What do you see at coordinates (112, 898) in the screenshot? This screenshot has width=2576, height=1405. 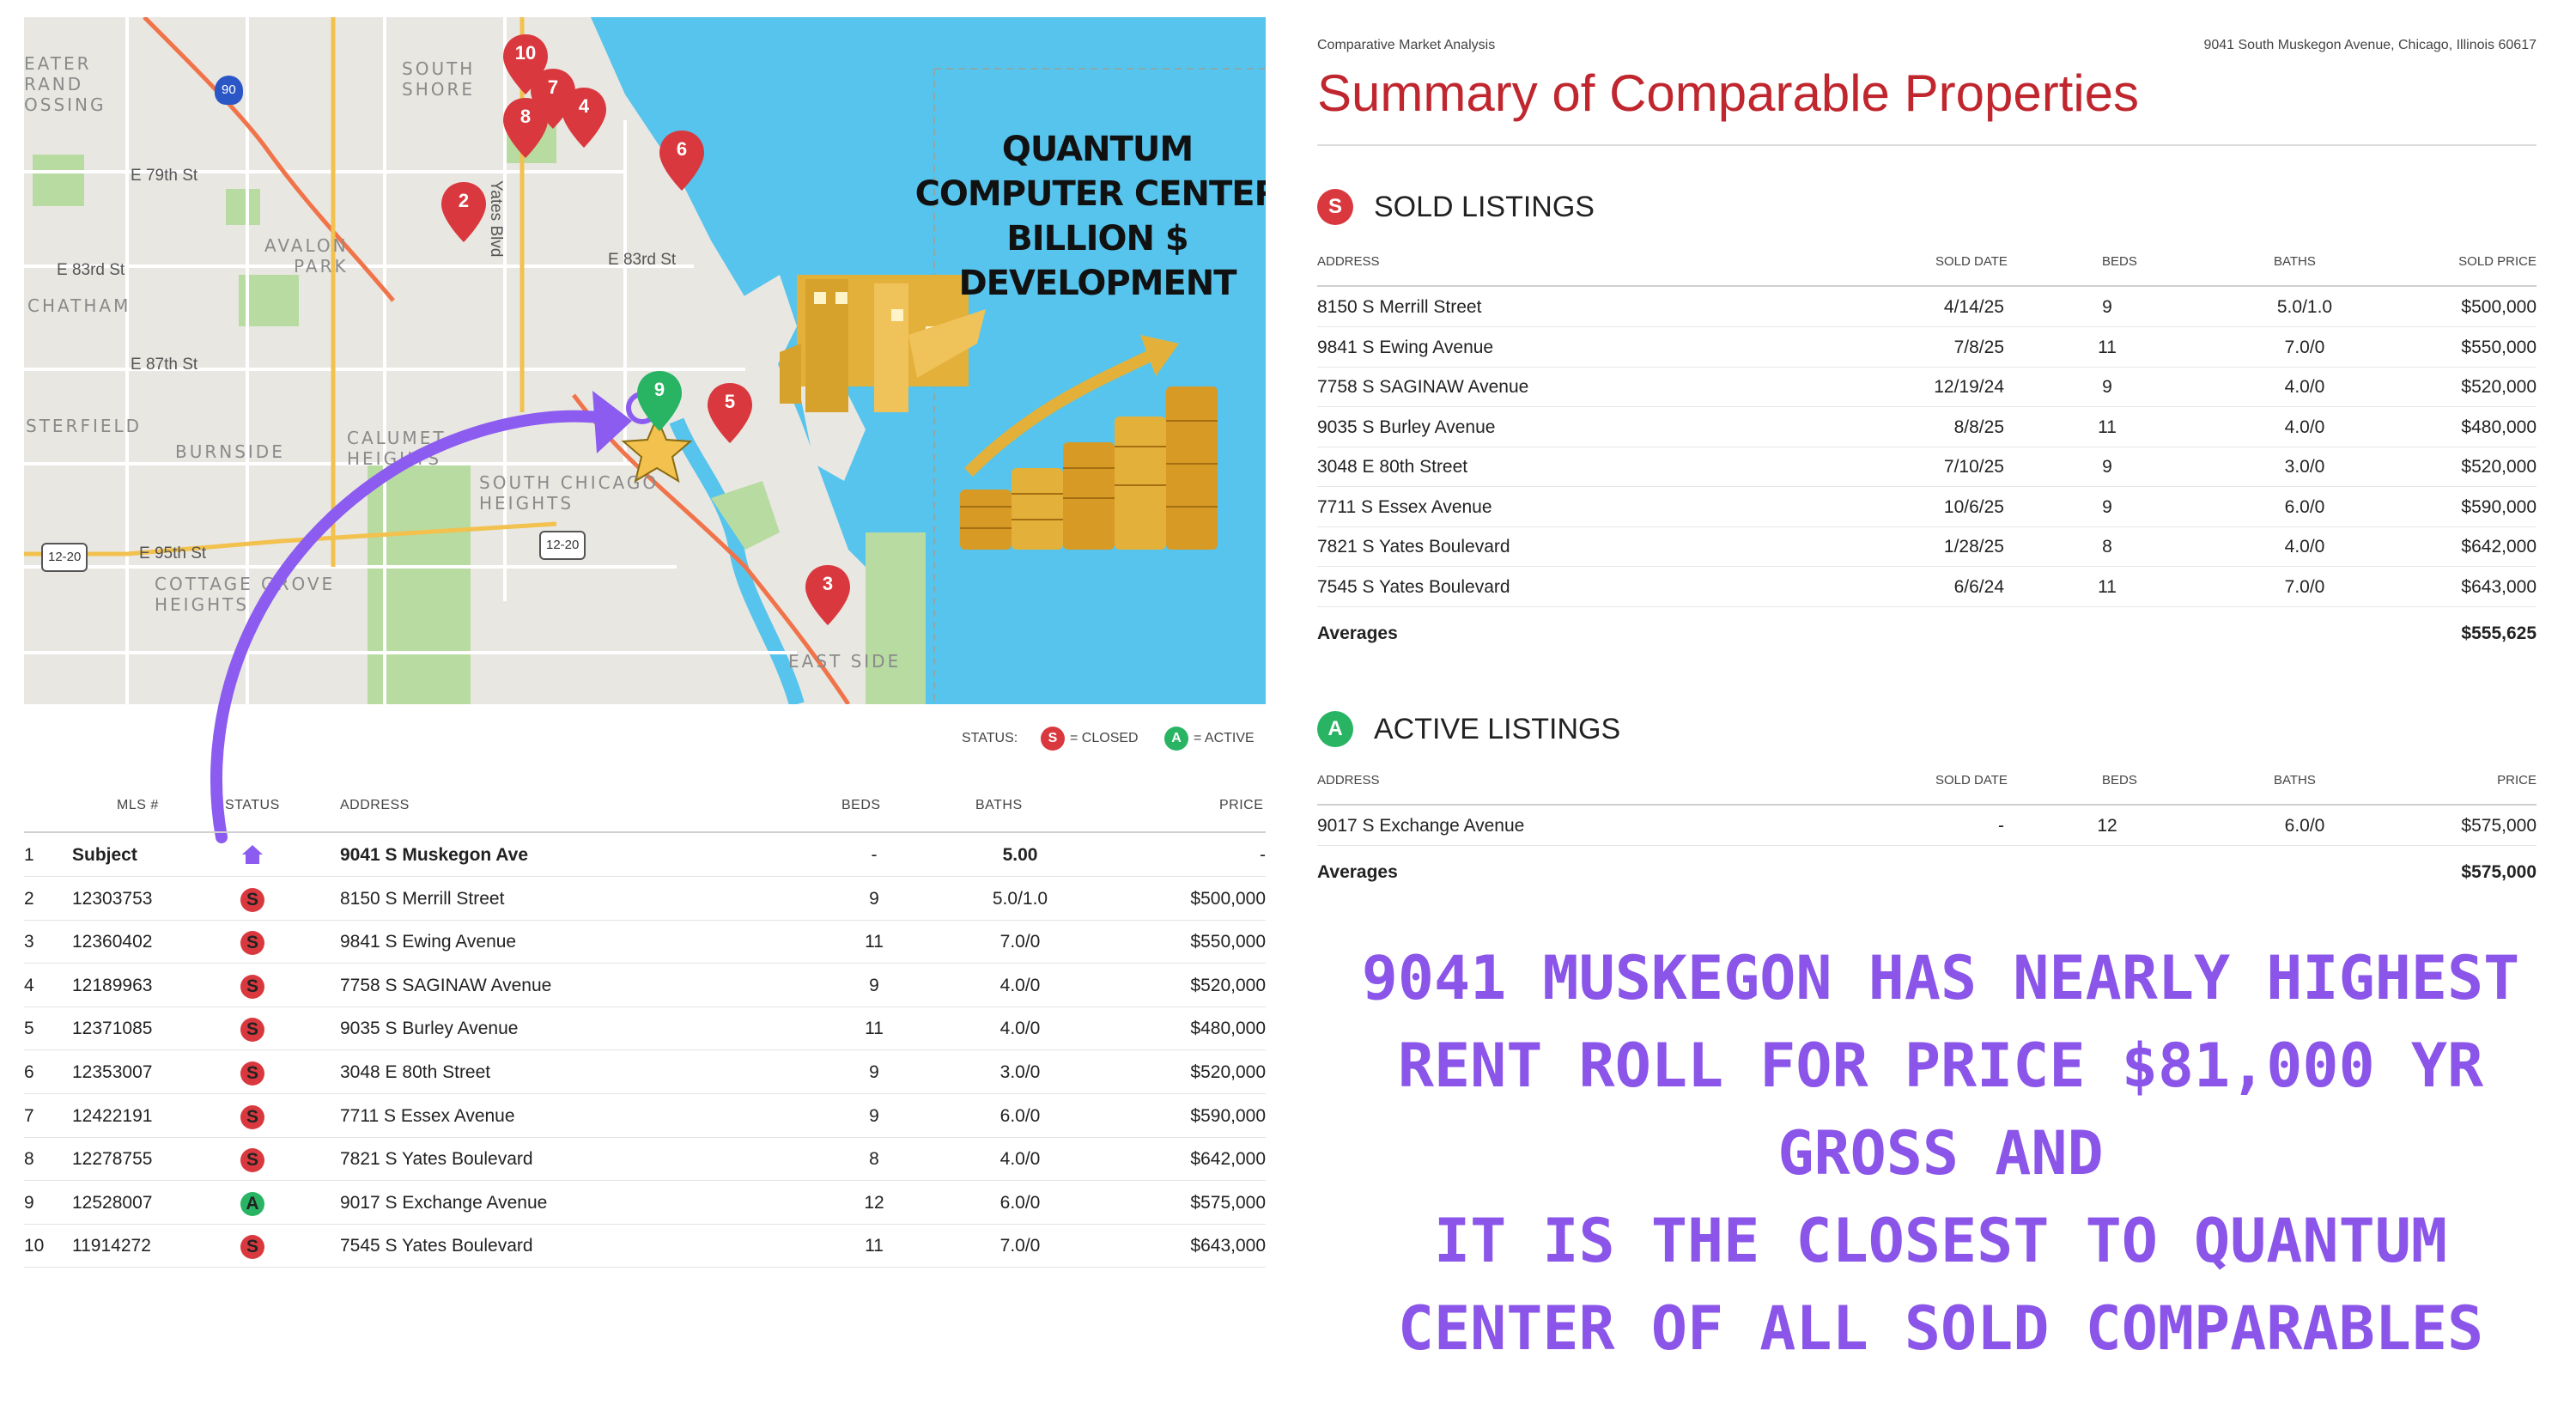 I see `mls-number: 12303753` at bounding box center [112, 898].